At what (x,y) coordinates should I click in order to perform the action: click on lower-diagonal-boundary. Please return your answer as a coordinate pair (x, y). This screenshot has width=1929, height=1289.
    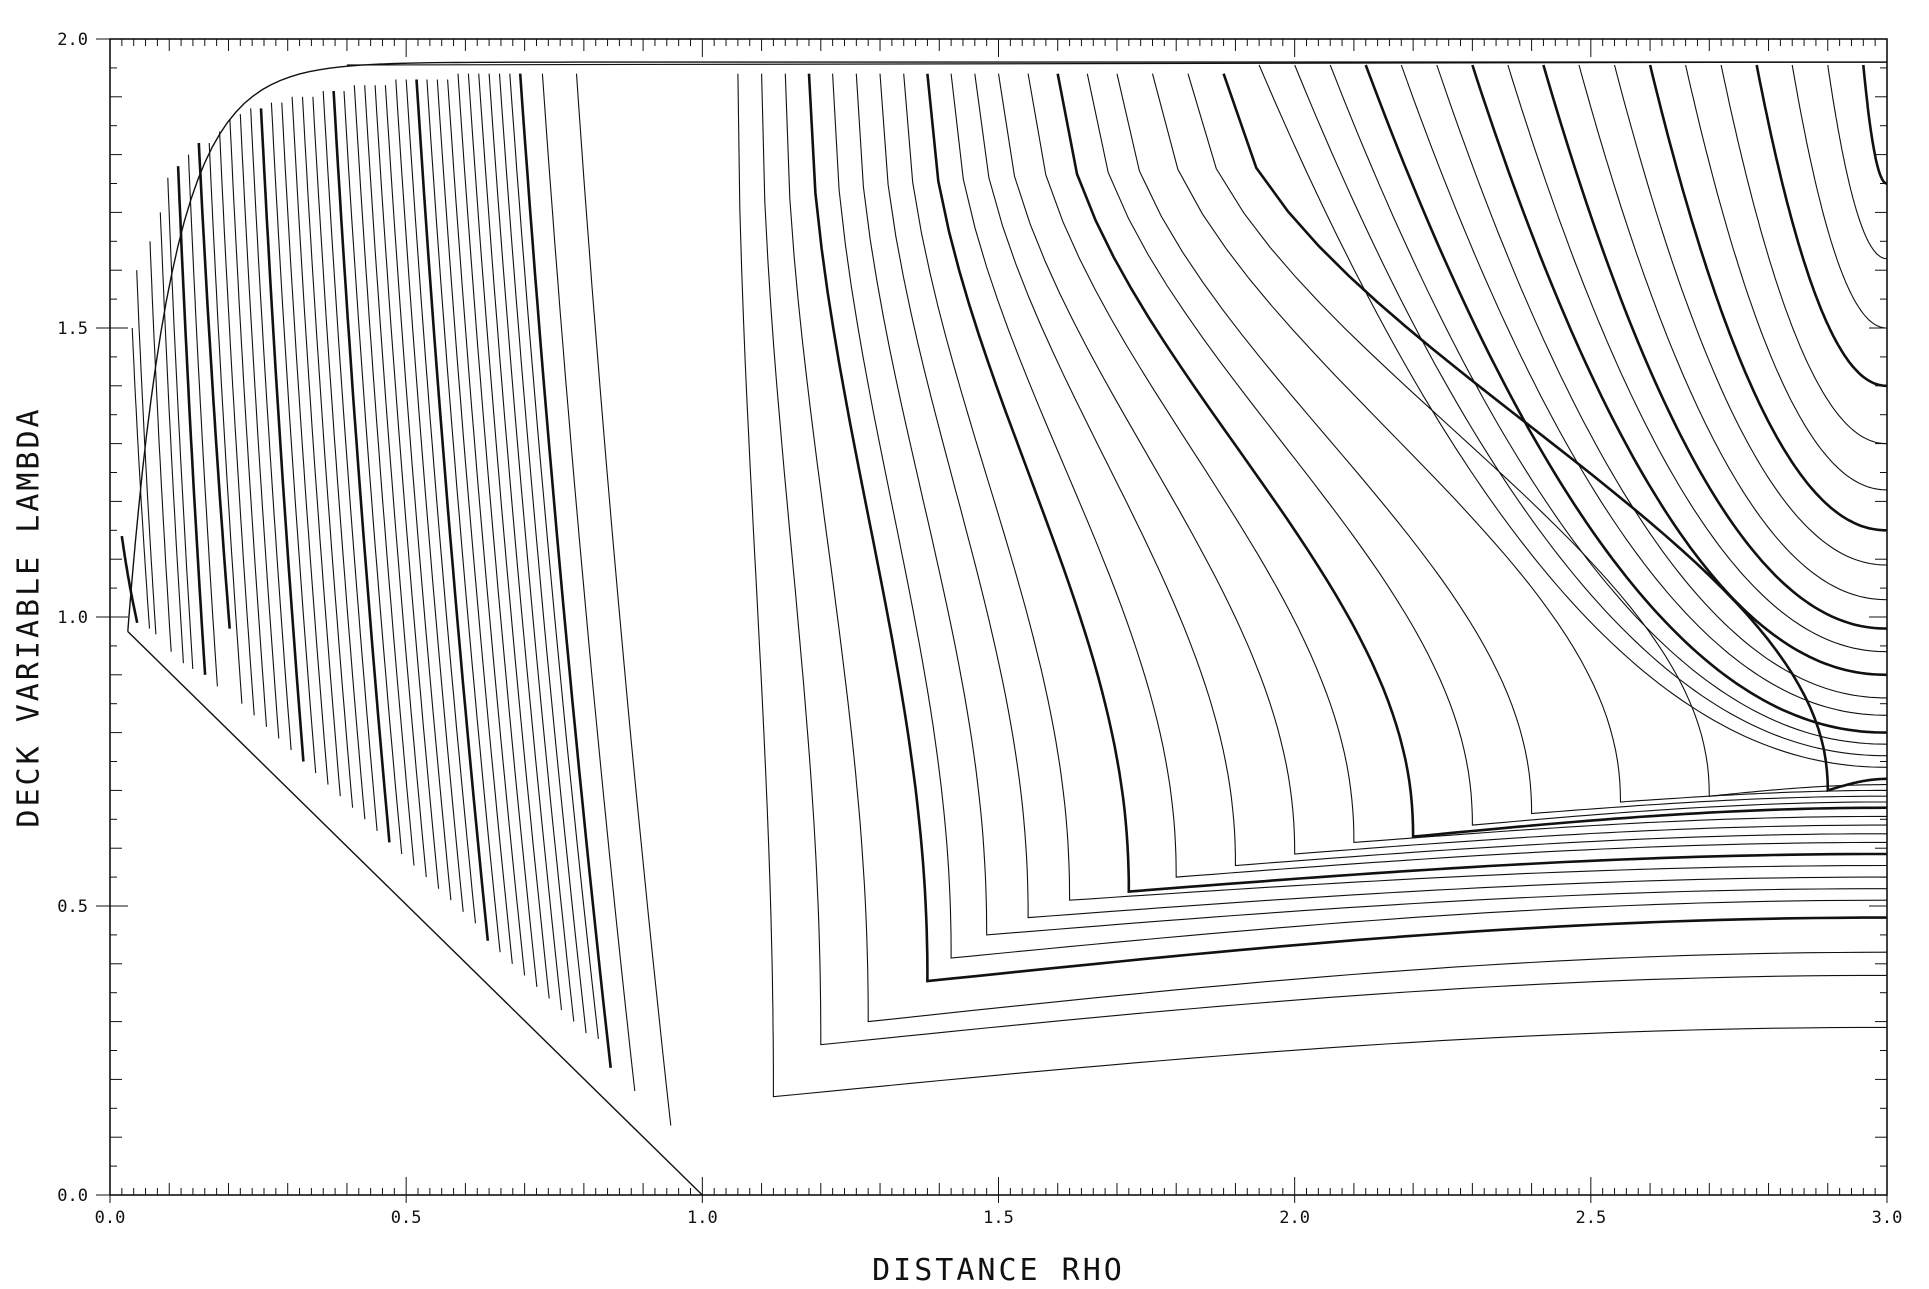
    Looking at the image, I should click on (415, 913).